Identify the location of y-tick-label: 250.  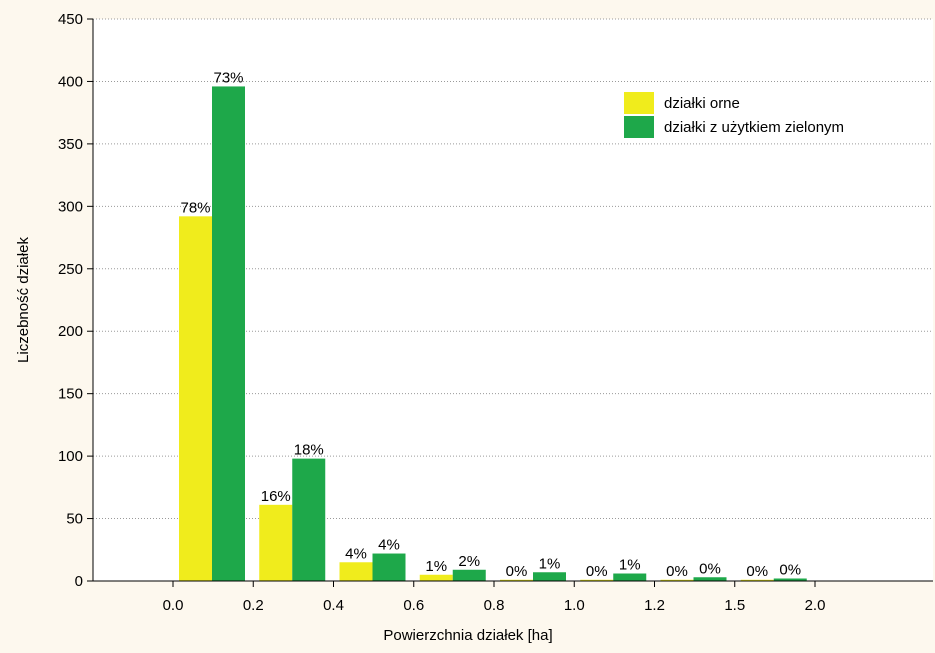
(70, 269).